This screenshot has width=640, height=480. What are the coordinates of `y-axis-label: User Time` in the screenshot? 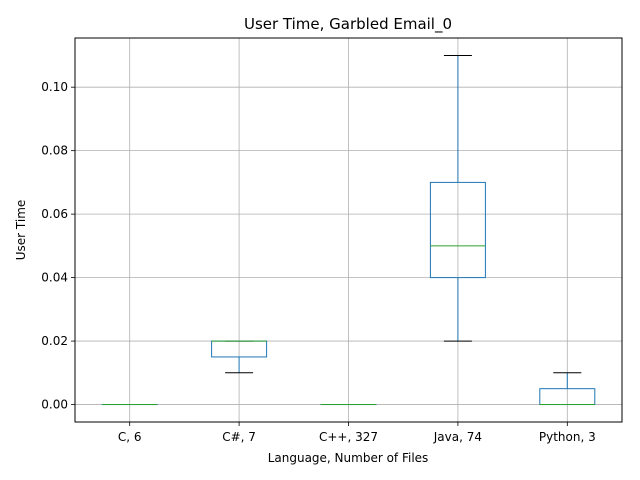 It's located at (21, 230).